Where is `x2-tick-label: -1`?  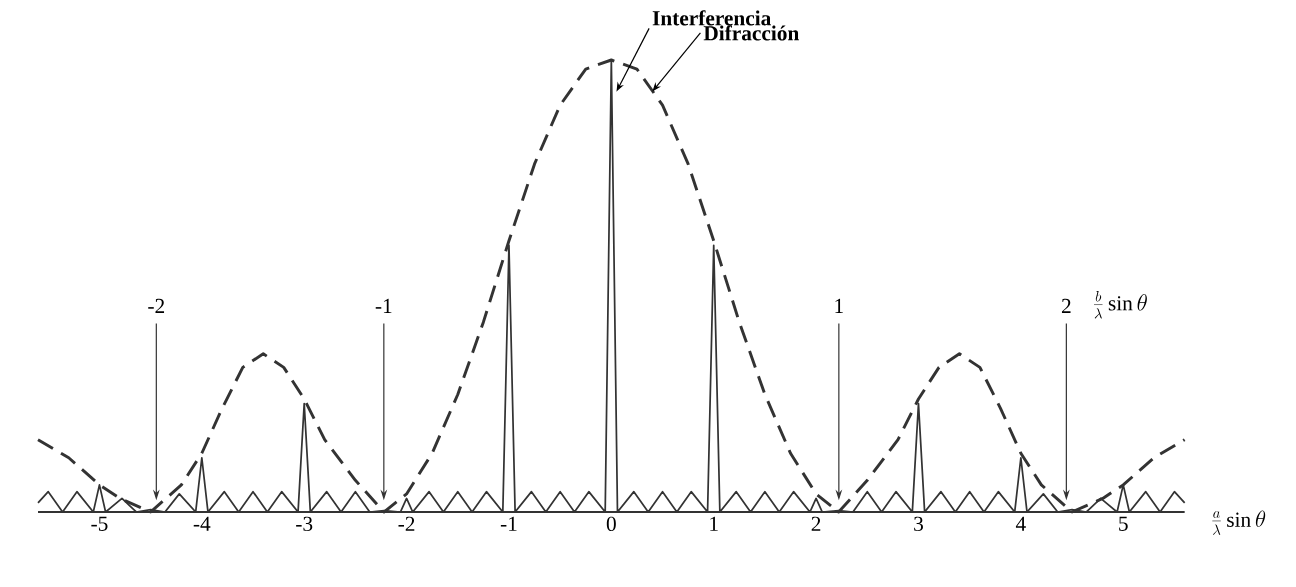 x2-tick-label: -1 is located at coordinates (383, 306).